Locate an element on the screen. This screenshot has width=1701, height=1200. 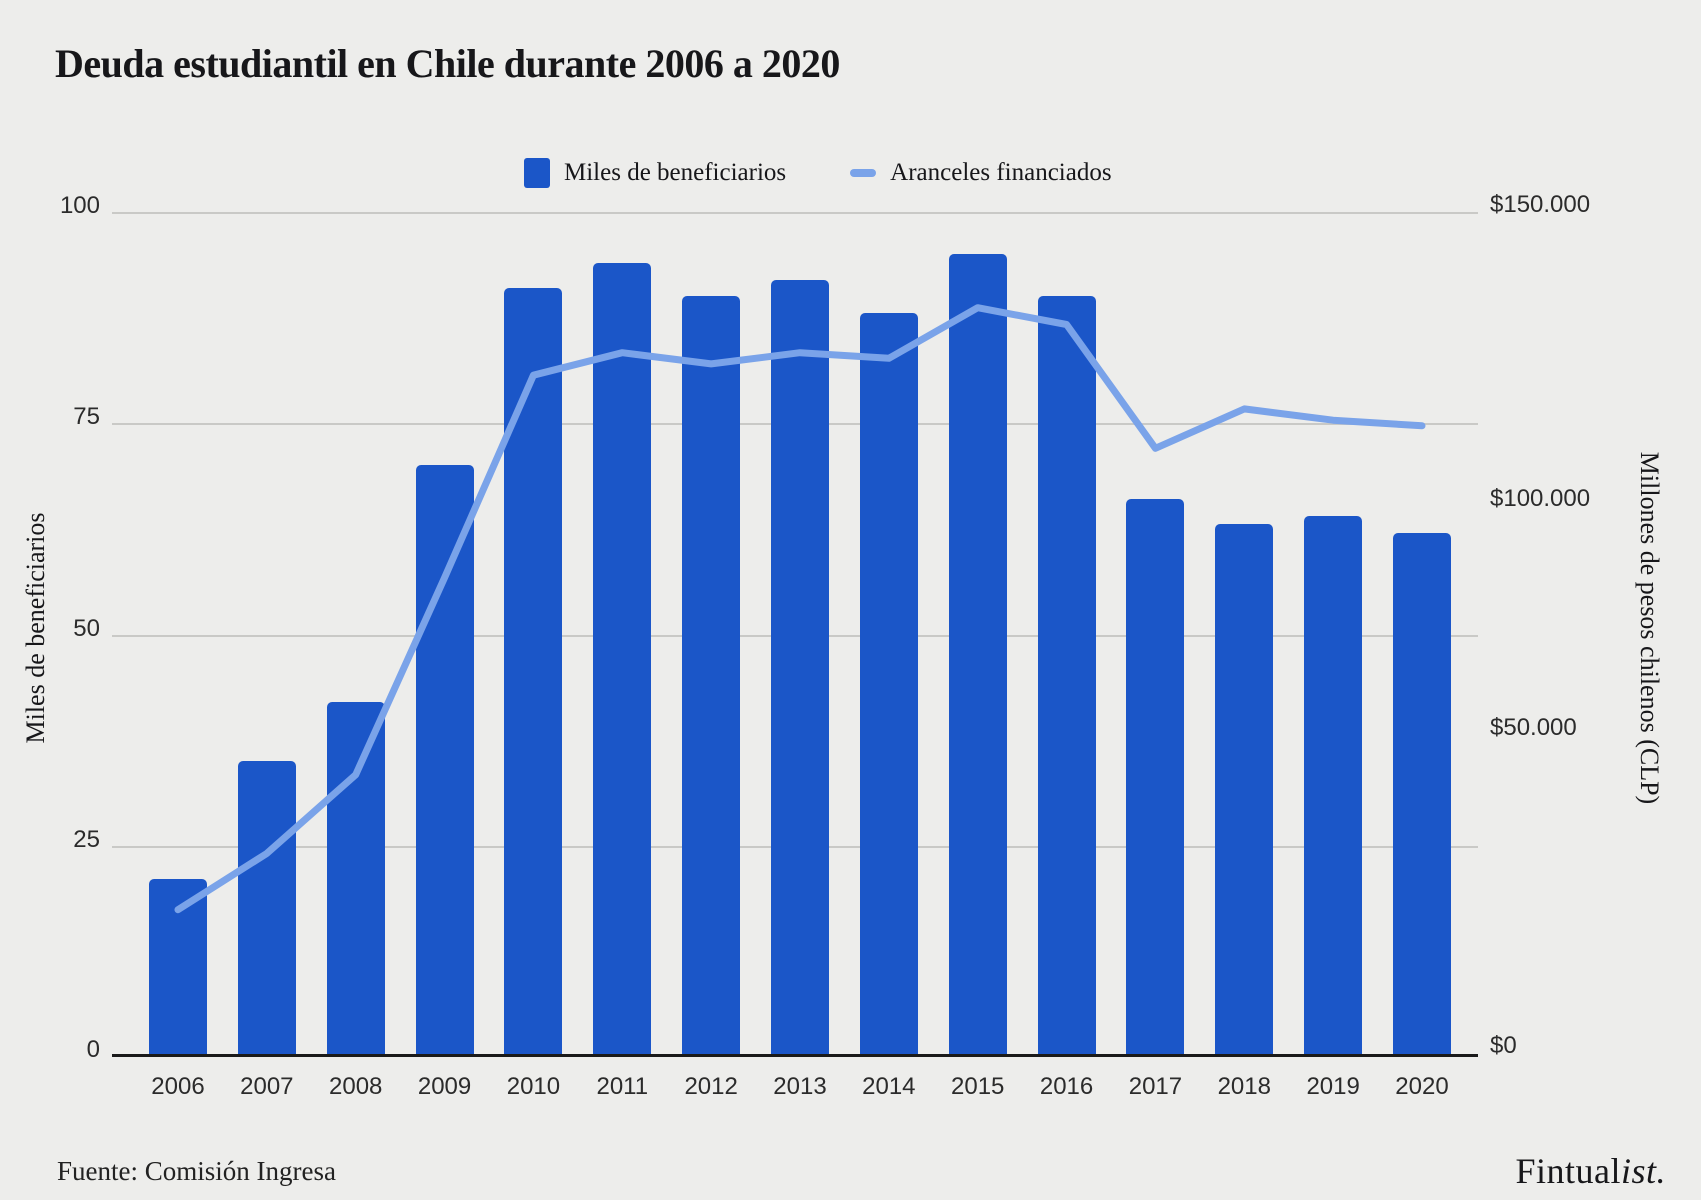
y-left-tick-75: 75 is located at coordinates (86, 416).